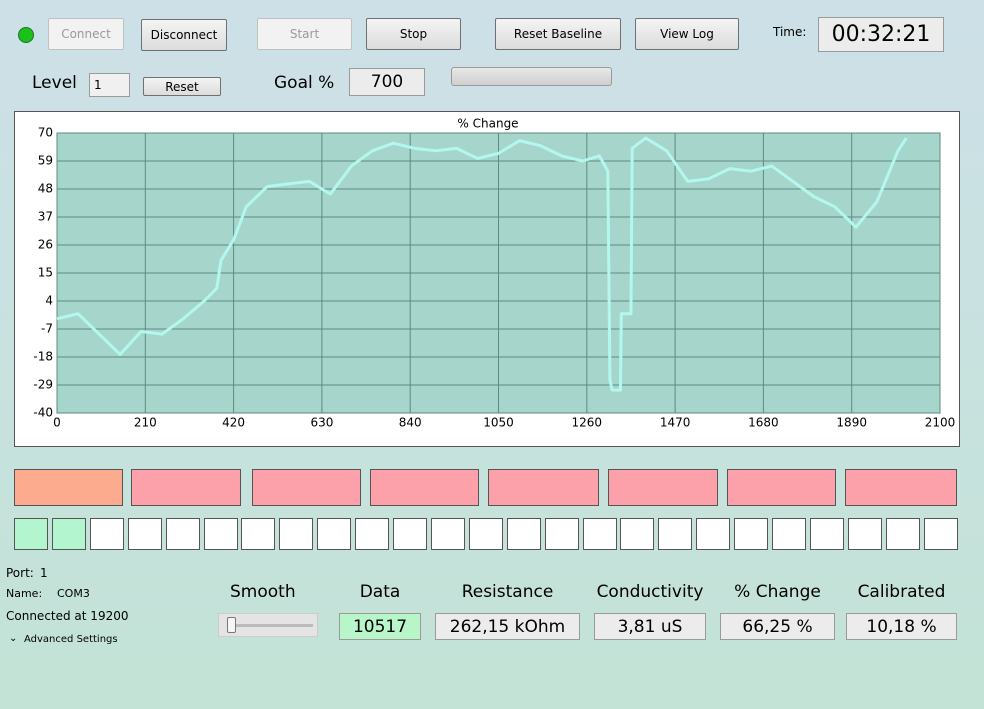  I want to click on readout-value: 262,15 kOhm, so click(507, 626).